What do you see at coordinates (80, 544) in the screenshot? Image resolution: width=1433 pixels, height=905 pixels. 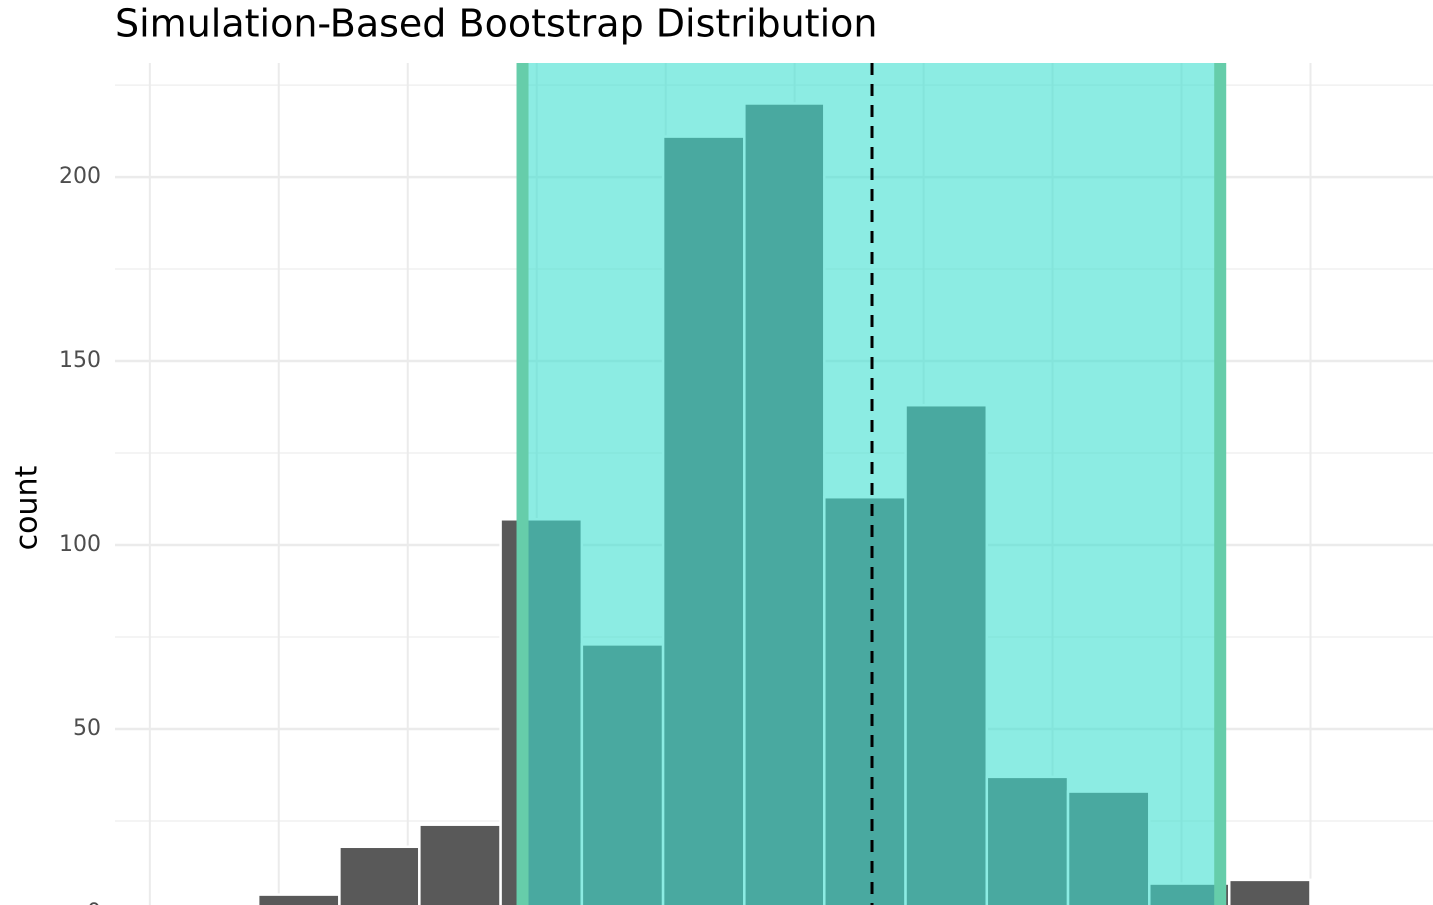 I see `y-tick-label: 100` at bounding box center [80, 544].